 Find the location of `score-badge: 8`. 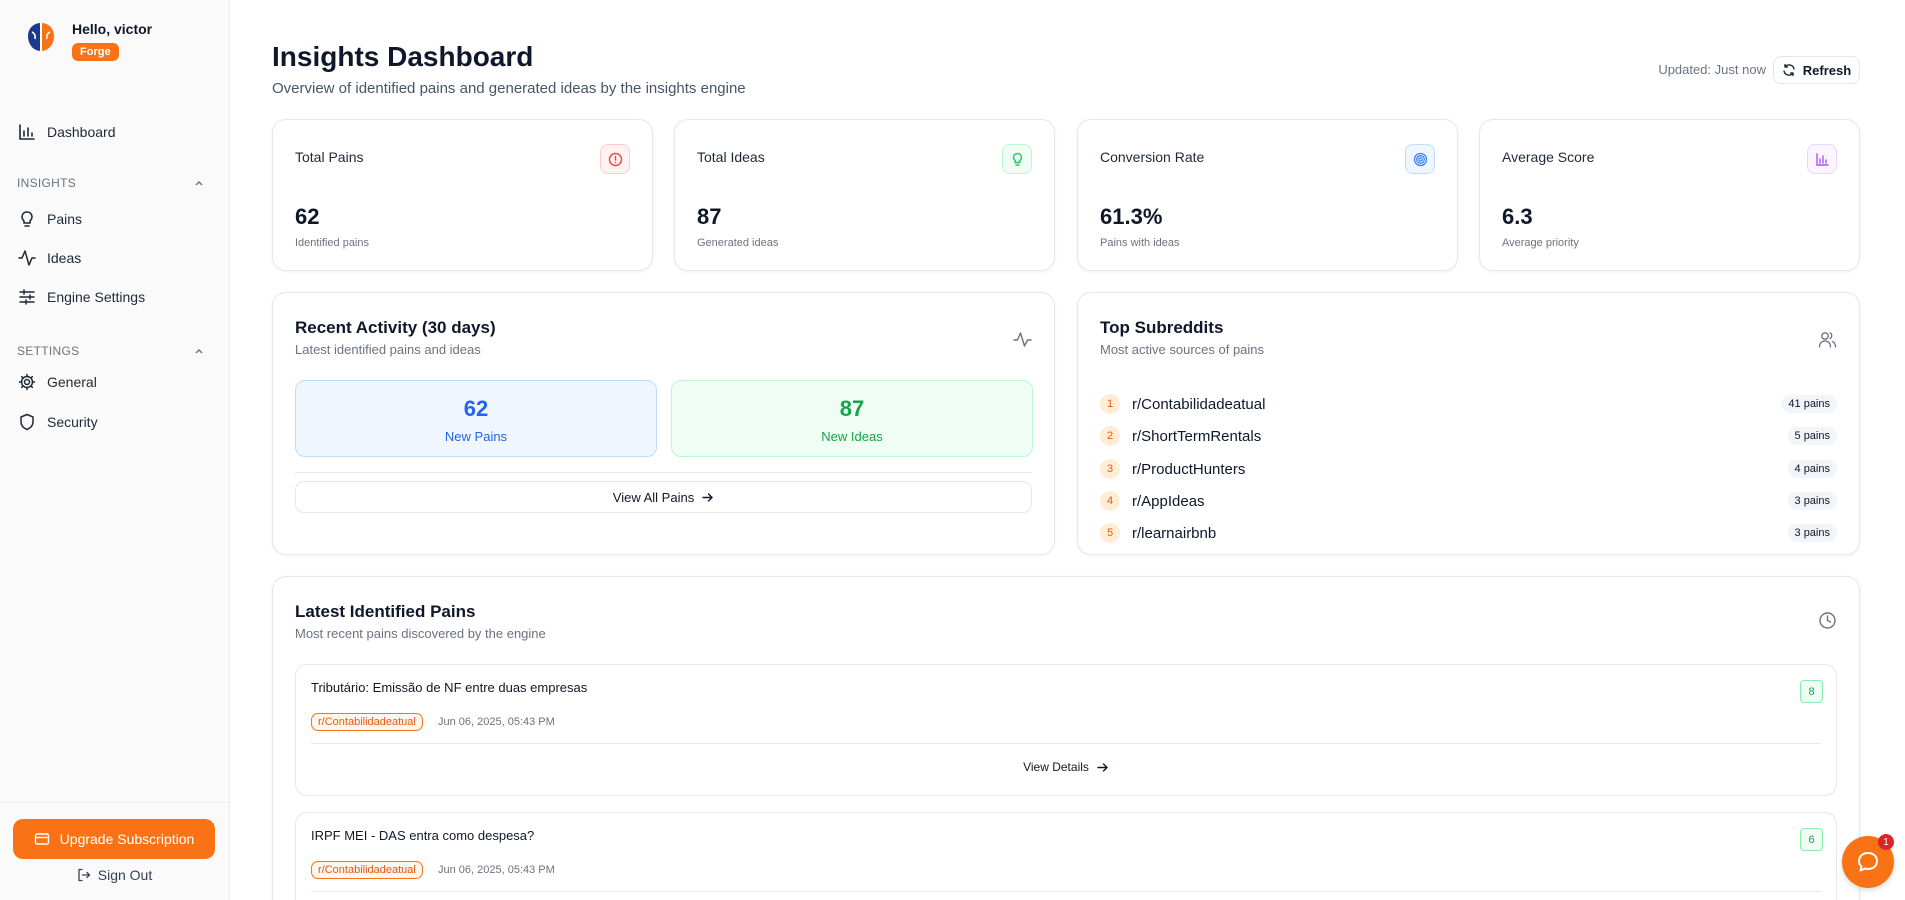

score-badge: 8 is located at coordinates (1811, 691).